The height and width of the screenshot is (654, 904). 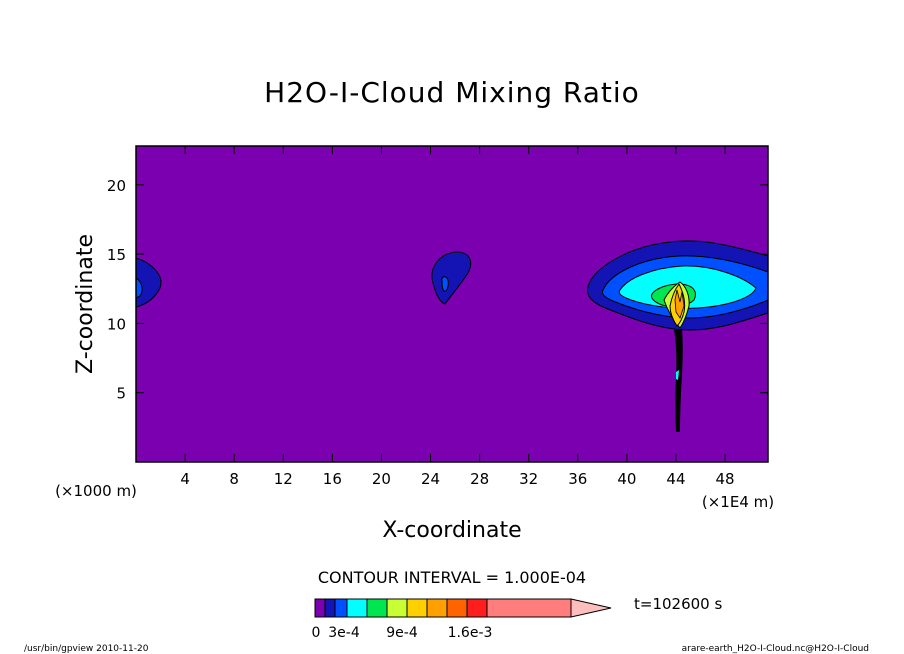 What do you see at coordinates (451, 278) in the screenshot?
I see `cloud-small` at bounding box center [451, 278].